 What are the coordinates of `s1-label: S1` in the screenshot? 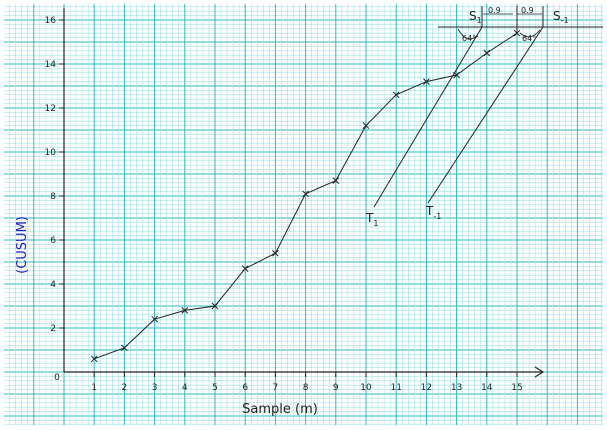 It's located at (475, 17).